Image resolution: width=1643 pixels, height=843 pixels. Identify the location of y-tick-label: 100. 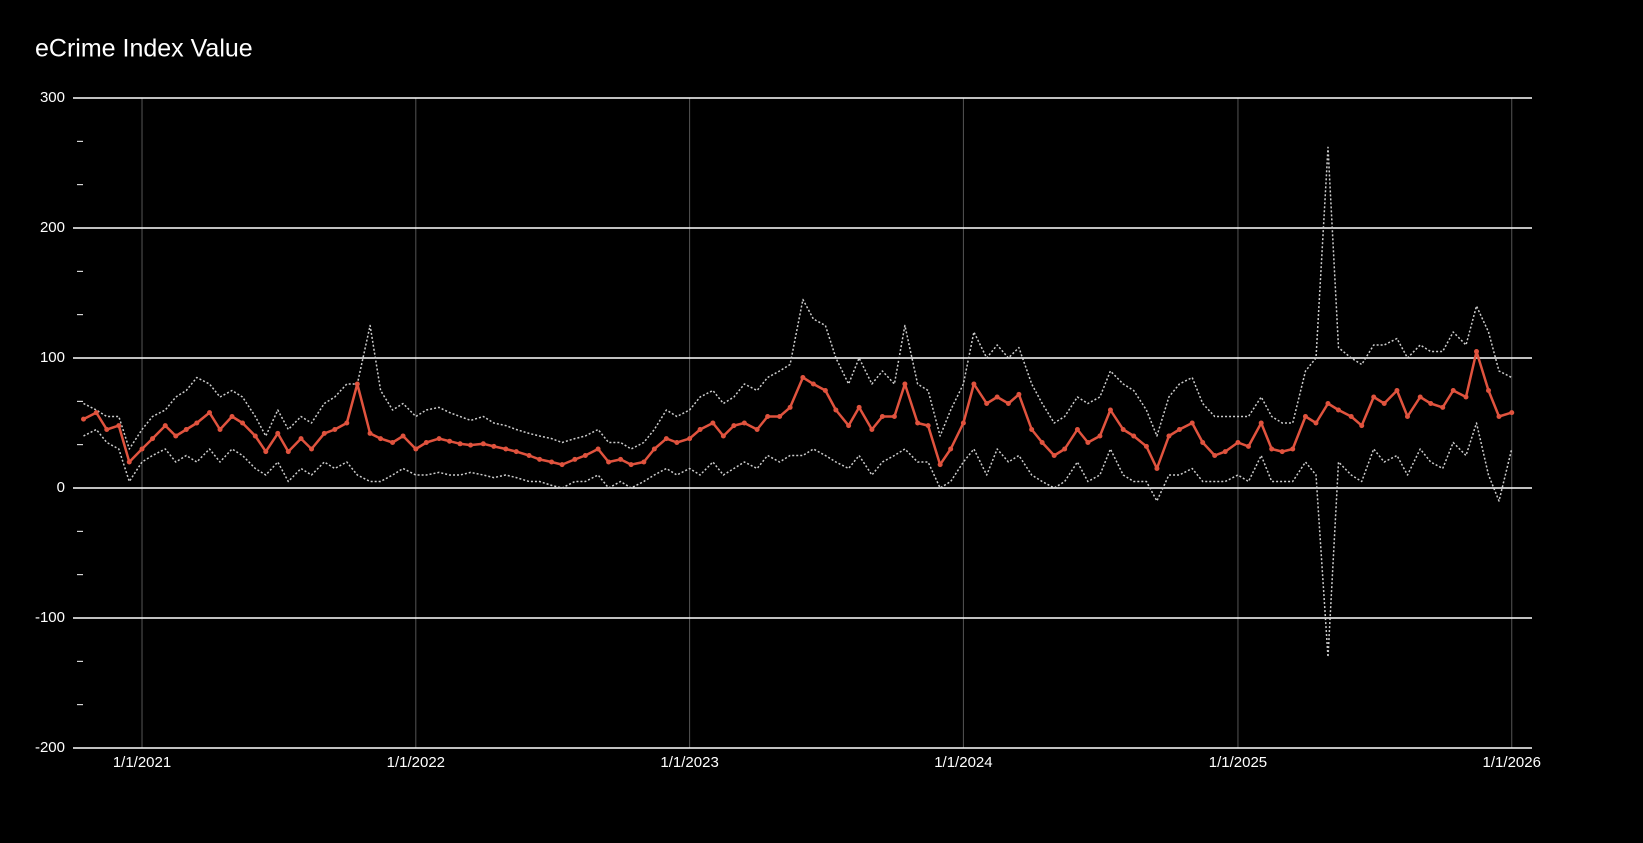
(52, 357).